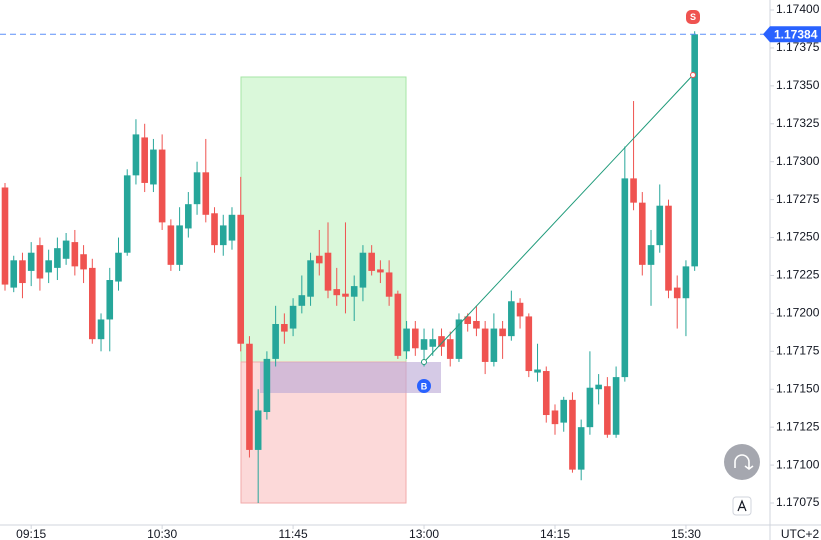 The image size is (821, 540). I want to click on reset-icon, so click(744, 462).